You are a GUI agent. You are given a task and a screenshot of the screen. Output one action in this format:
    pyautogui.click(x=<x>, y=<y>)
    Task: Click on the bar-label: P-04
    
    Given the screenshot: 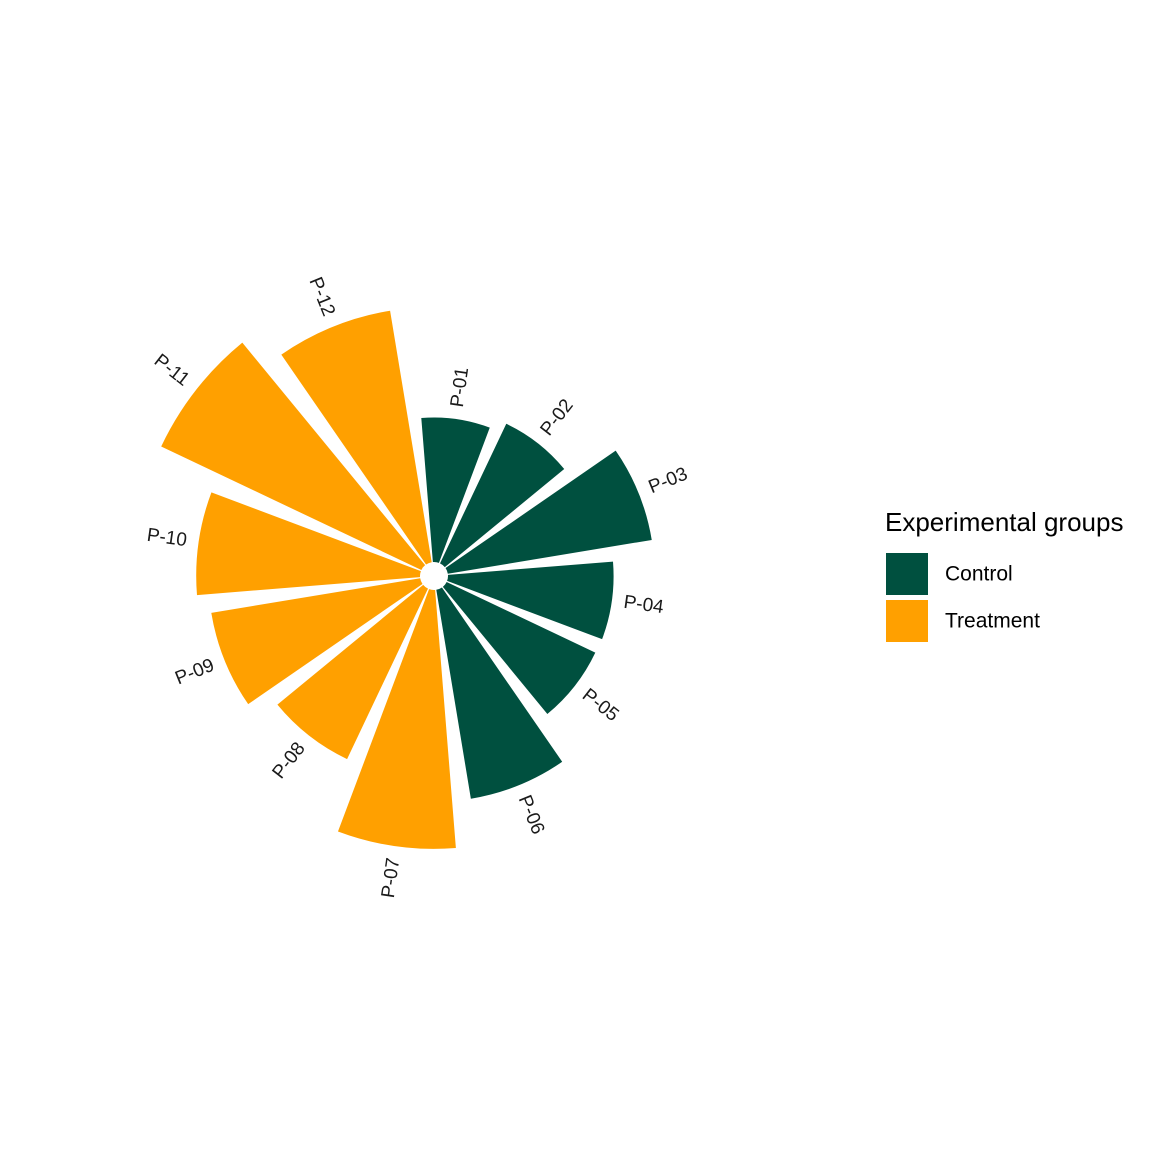 What is the action you would take?
    pyautogui.click(x=643, y=605)
    